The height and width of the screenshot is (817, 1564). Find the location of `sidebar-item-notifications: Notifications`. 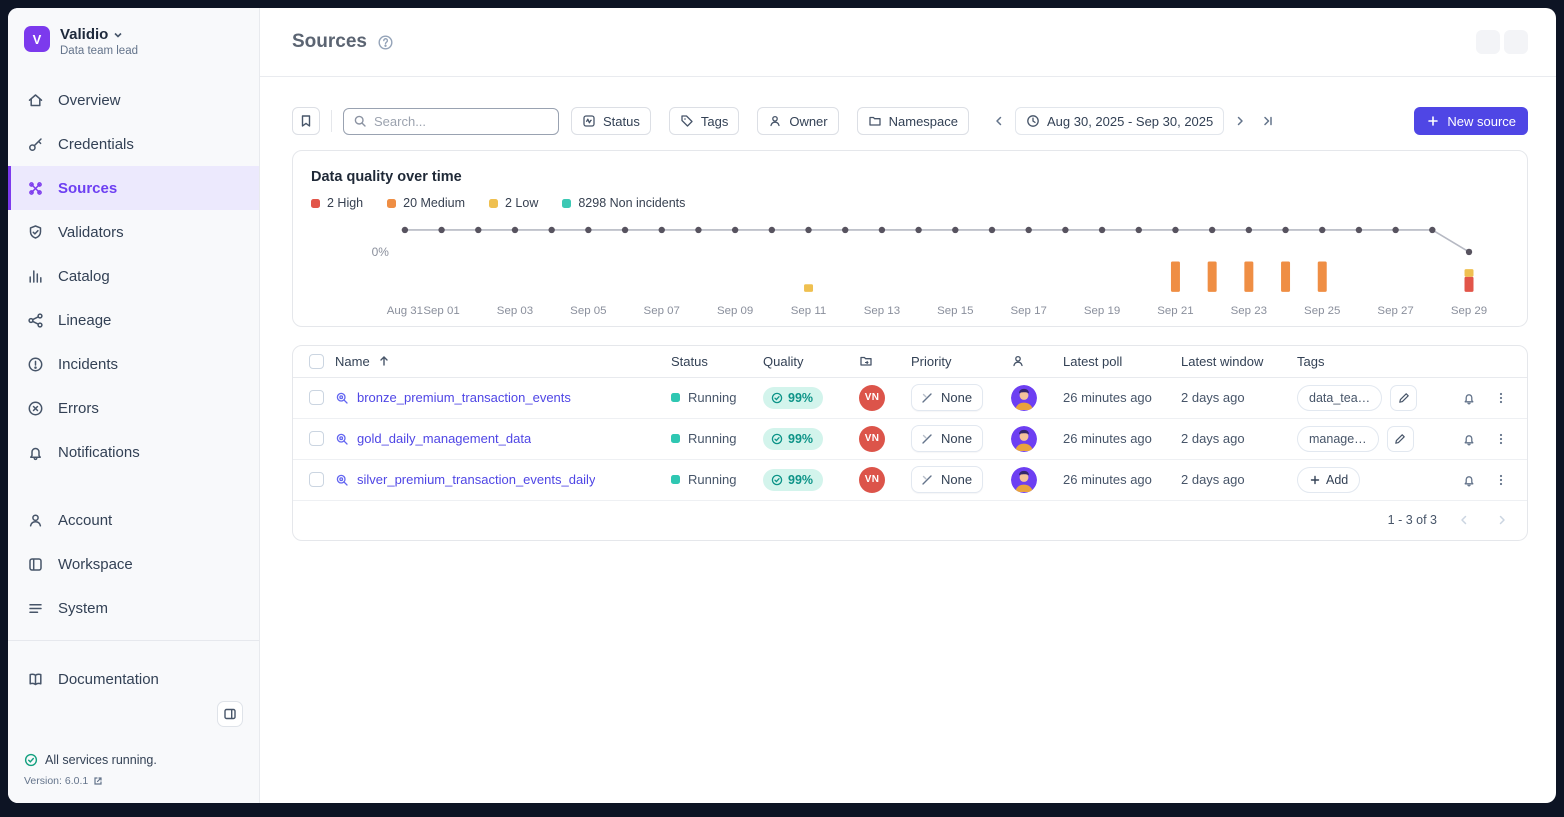

sidebar-item-notifications: Notifications is located at coordinates (133, 452).